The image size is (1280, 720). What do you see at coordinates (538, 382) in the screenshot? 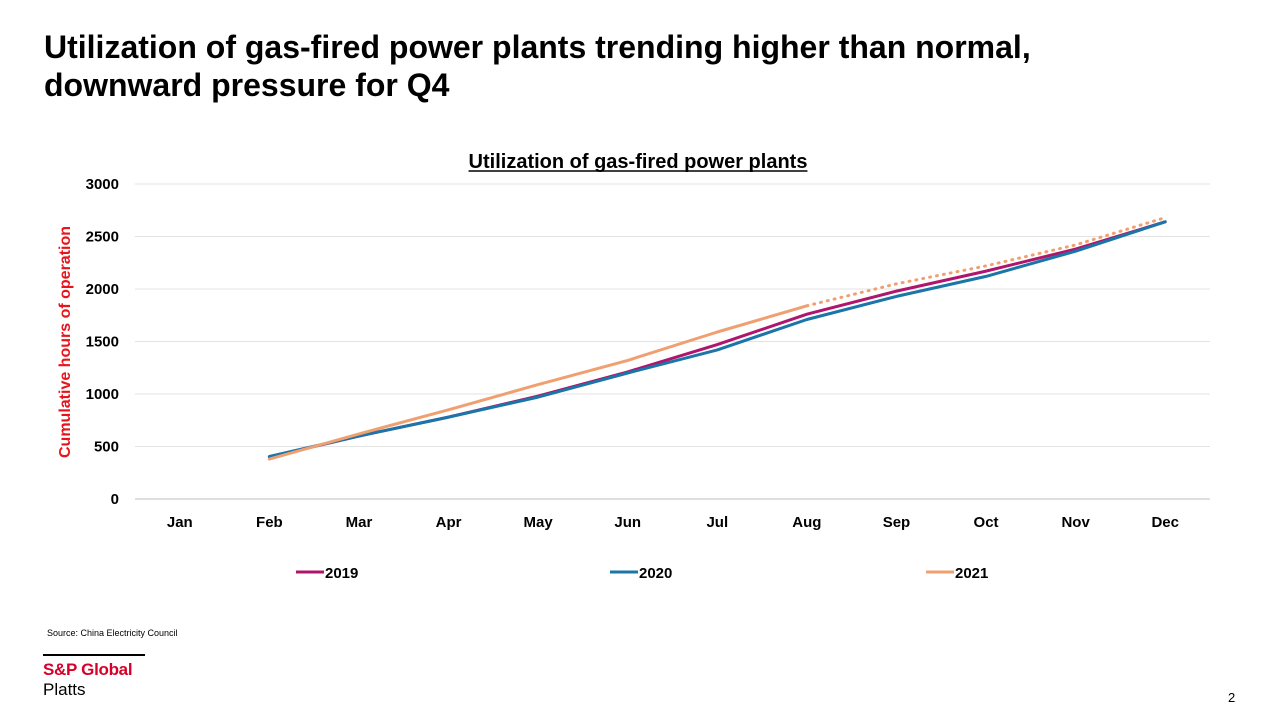
I see `series-line-2021` at bounding box center [538, 382].